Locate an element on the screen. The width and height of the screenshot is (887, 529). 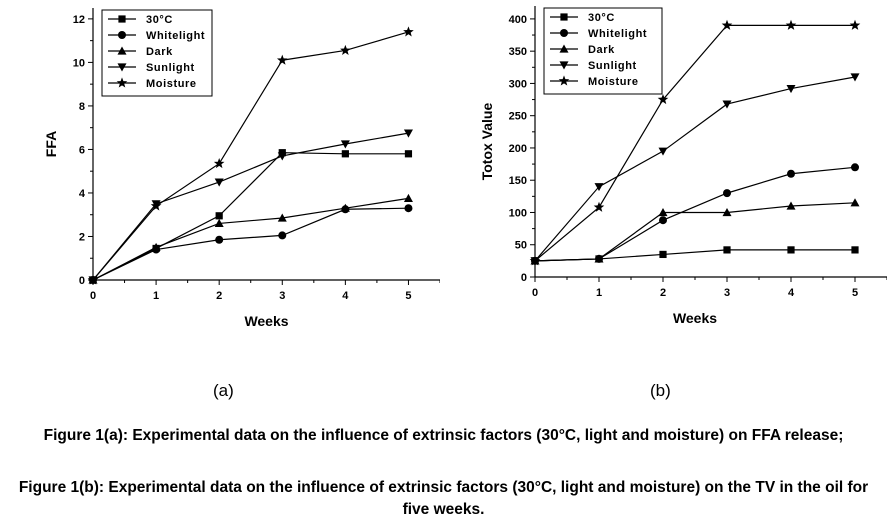
totox-y-tick-label: 50 is located at coordinates (521, 246).